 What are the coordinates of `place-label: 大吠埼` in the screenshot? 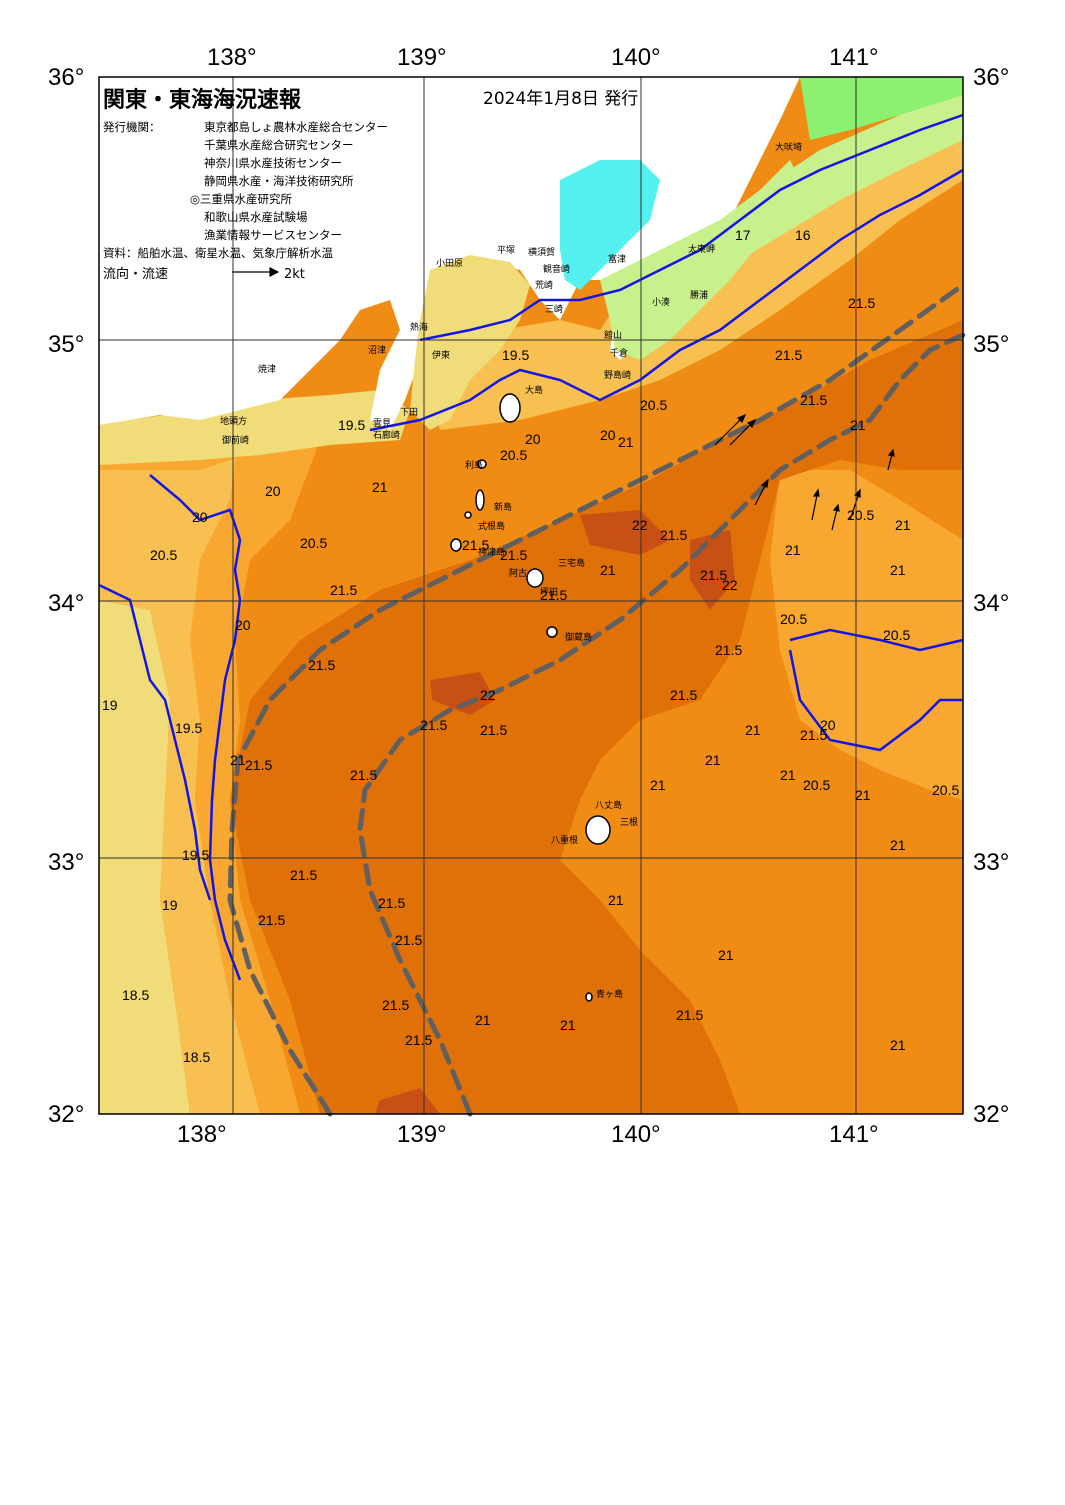 It's located at (788, 147).